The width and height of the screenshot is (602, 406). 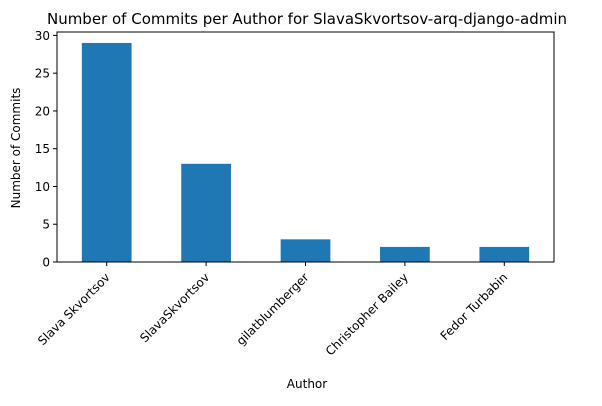 I want to click on y-axis-label: Number of Commits, so click(x=16, y=148).